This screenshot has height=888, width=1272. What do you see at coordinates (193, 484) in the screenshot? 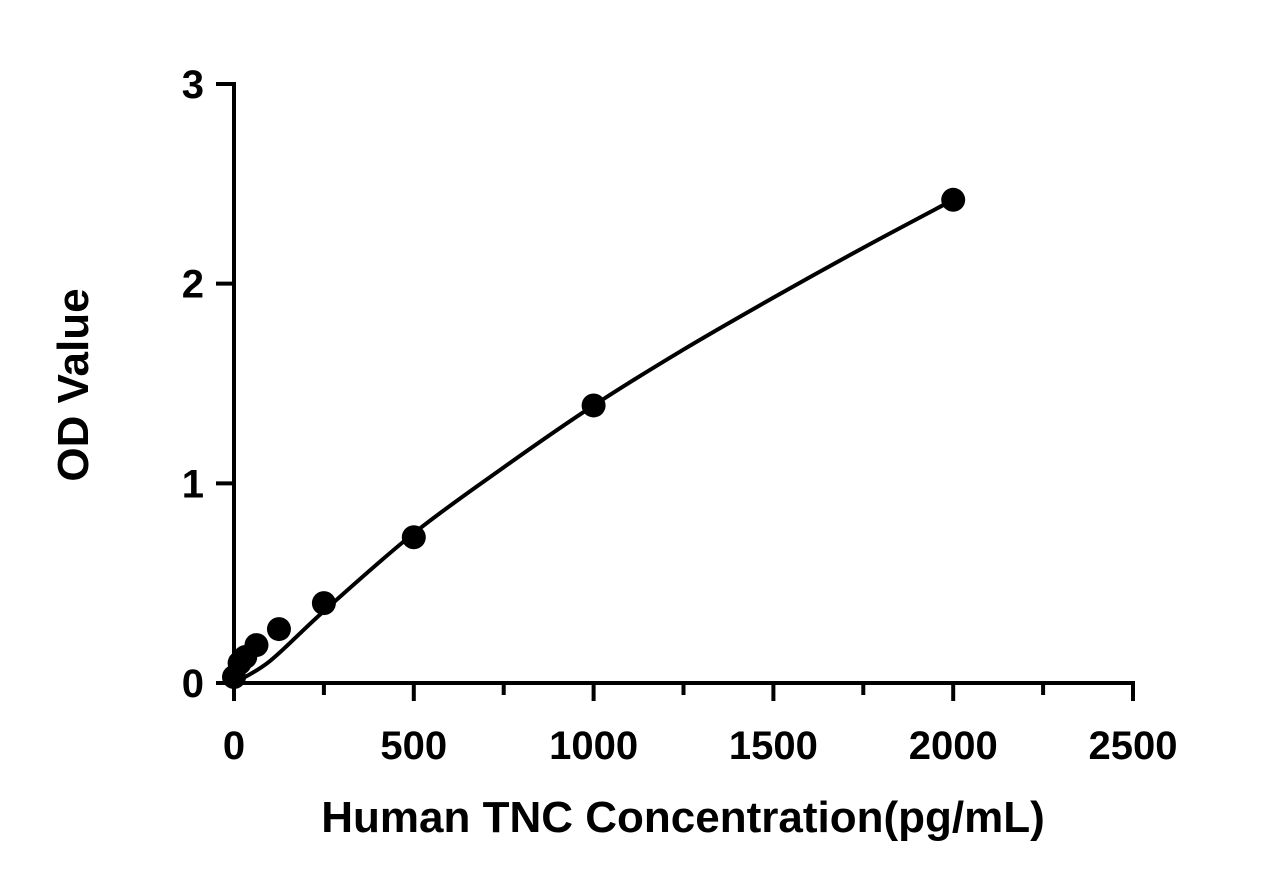
I see `y-tick-label: 1` at bounding box center [193, 484].